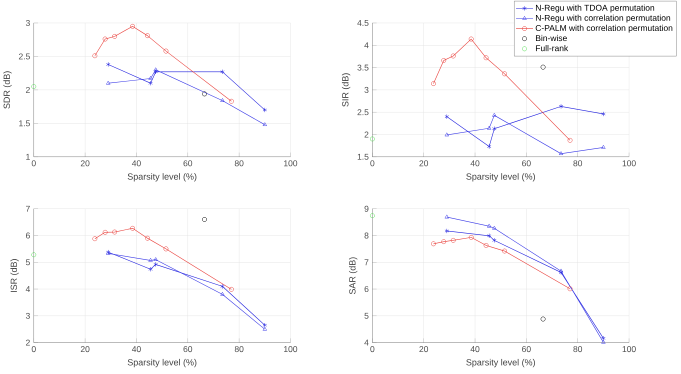  What do you see at coordinates (28, 157) in the screenshot?
I see `y-tick-label: 1` at bounding box center [28, 157].